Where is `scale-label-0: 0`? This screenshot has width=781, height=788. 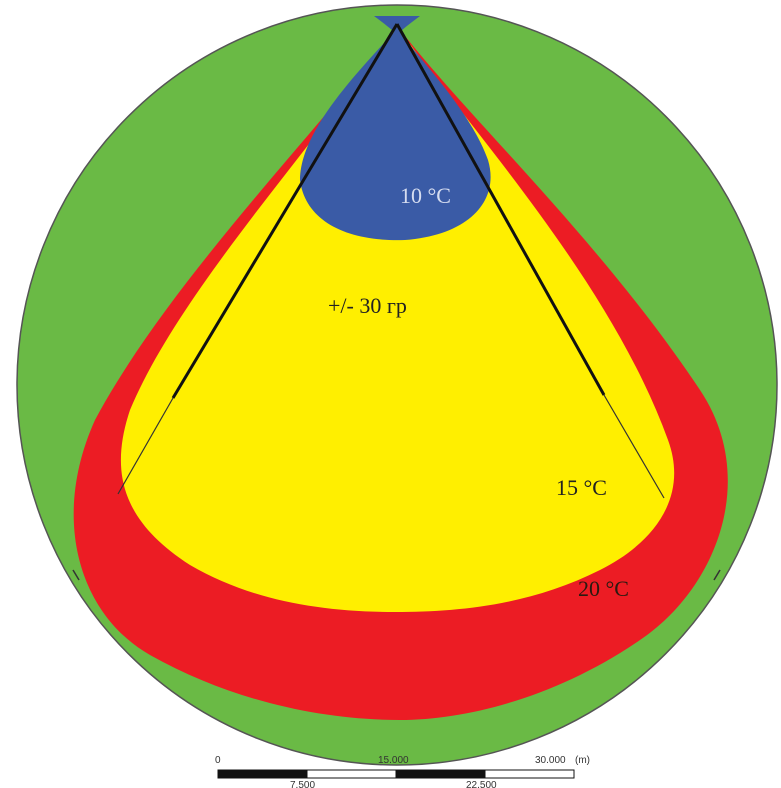
scale-label-0: 0 is located at coordinates (218, 760).